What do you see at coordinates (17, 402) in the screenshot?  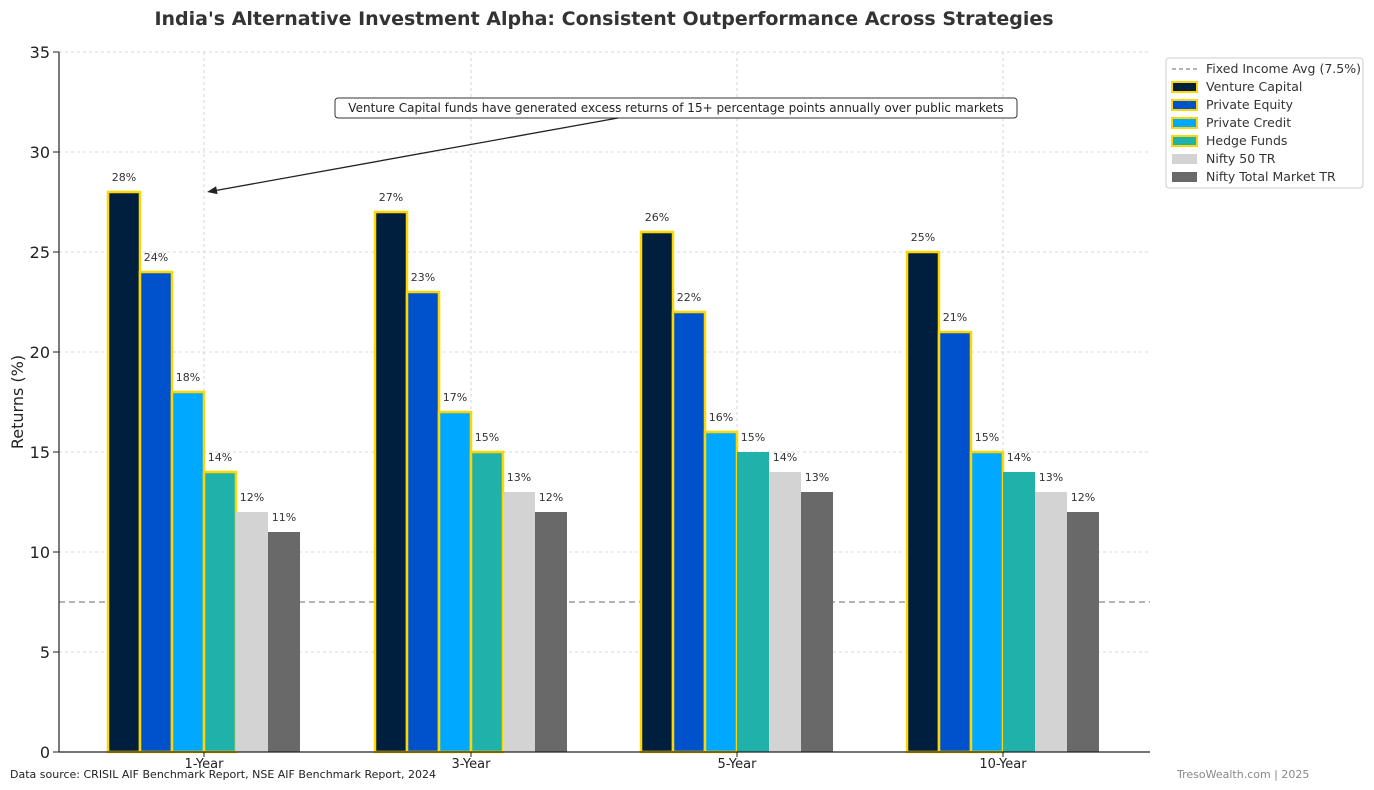 I see `y-axis-label: Returns (%)` at bounding box center [17, 402].